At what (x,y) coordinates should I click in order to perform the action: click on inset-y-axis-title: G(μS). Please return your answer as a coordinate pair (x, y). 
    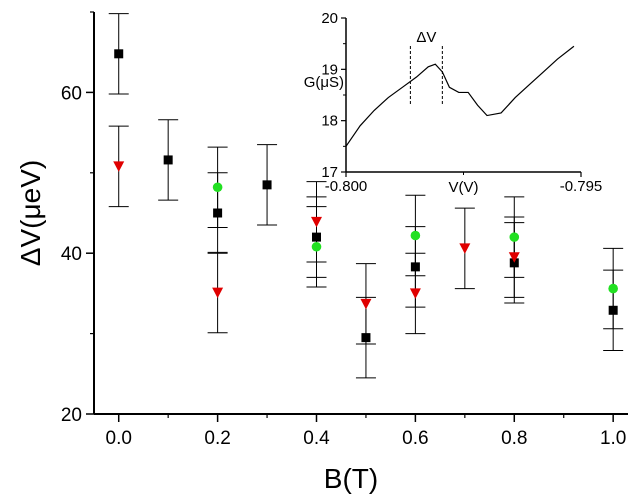
    Looking at the image, I should click on (324, 82).